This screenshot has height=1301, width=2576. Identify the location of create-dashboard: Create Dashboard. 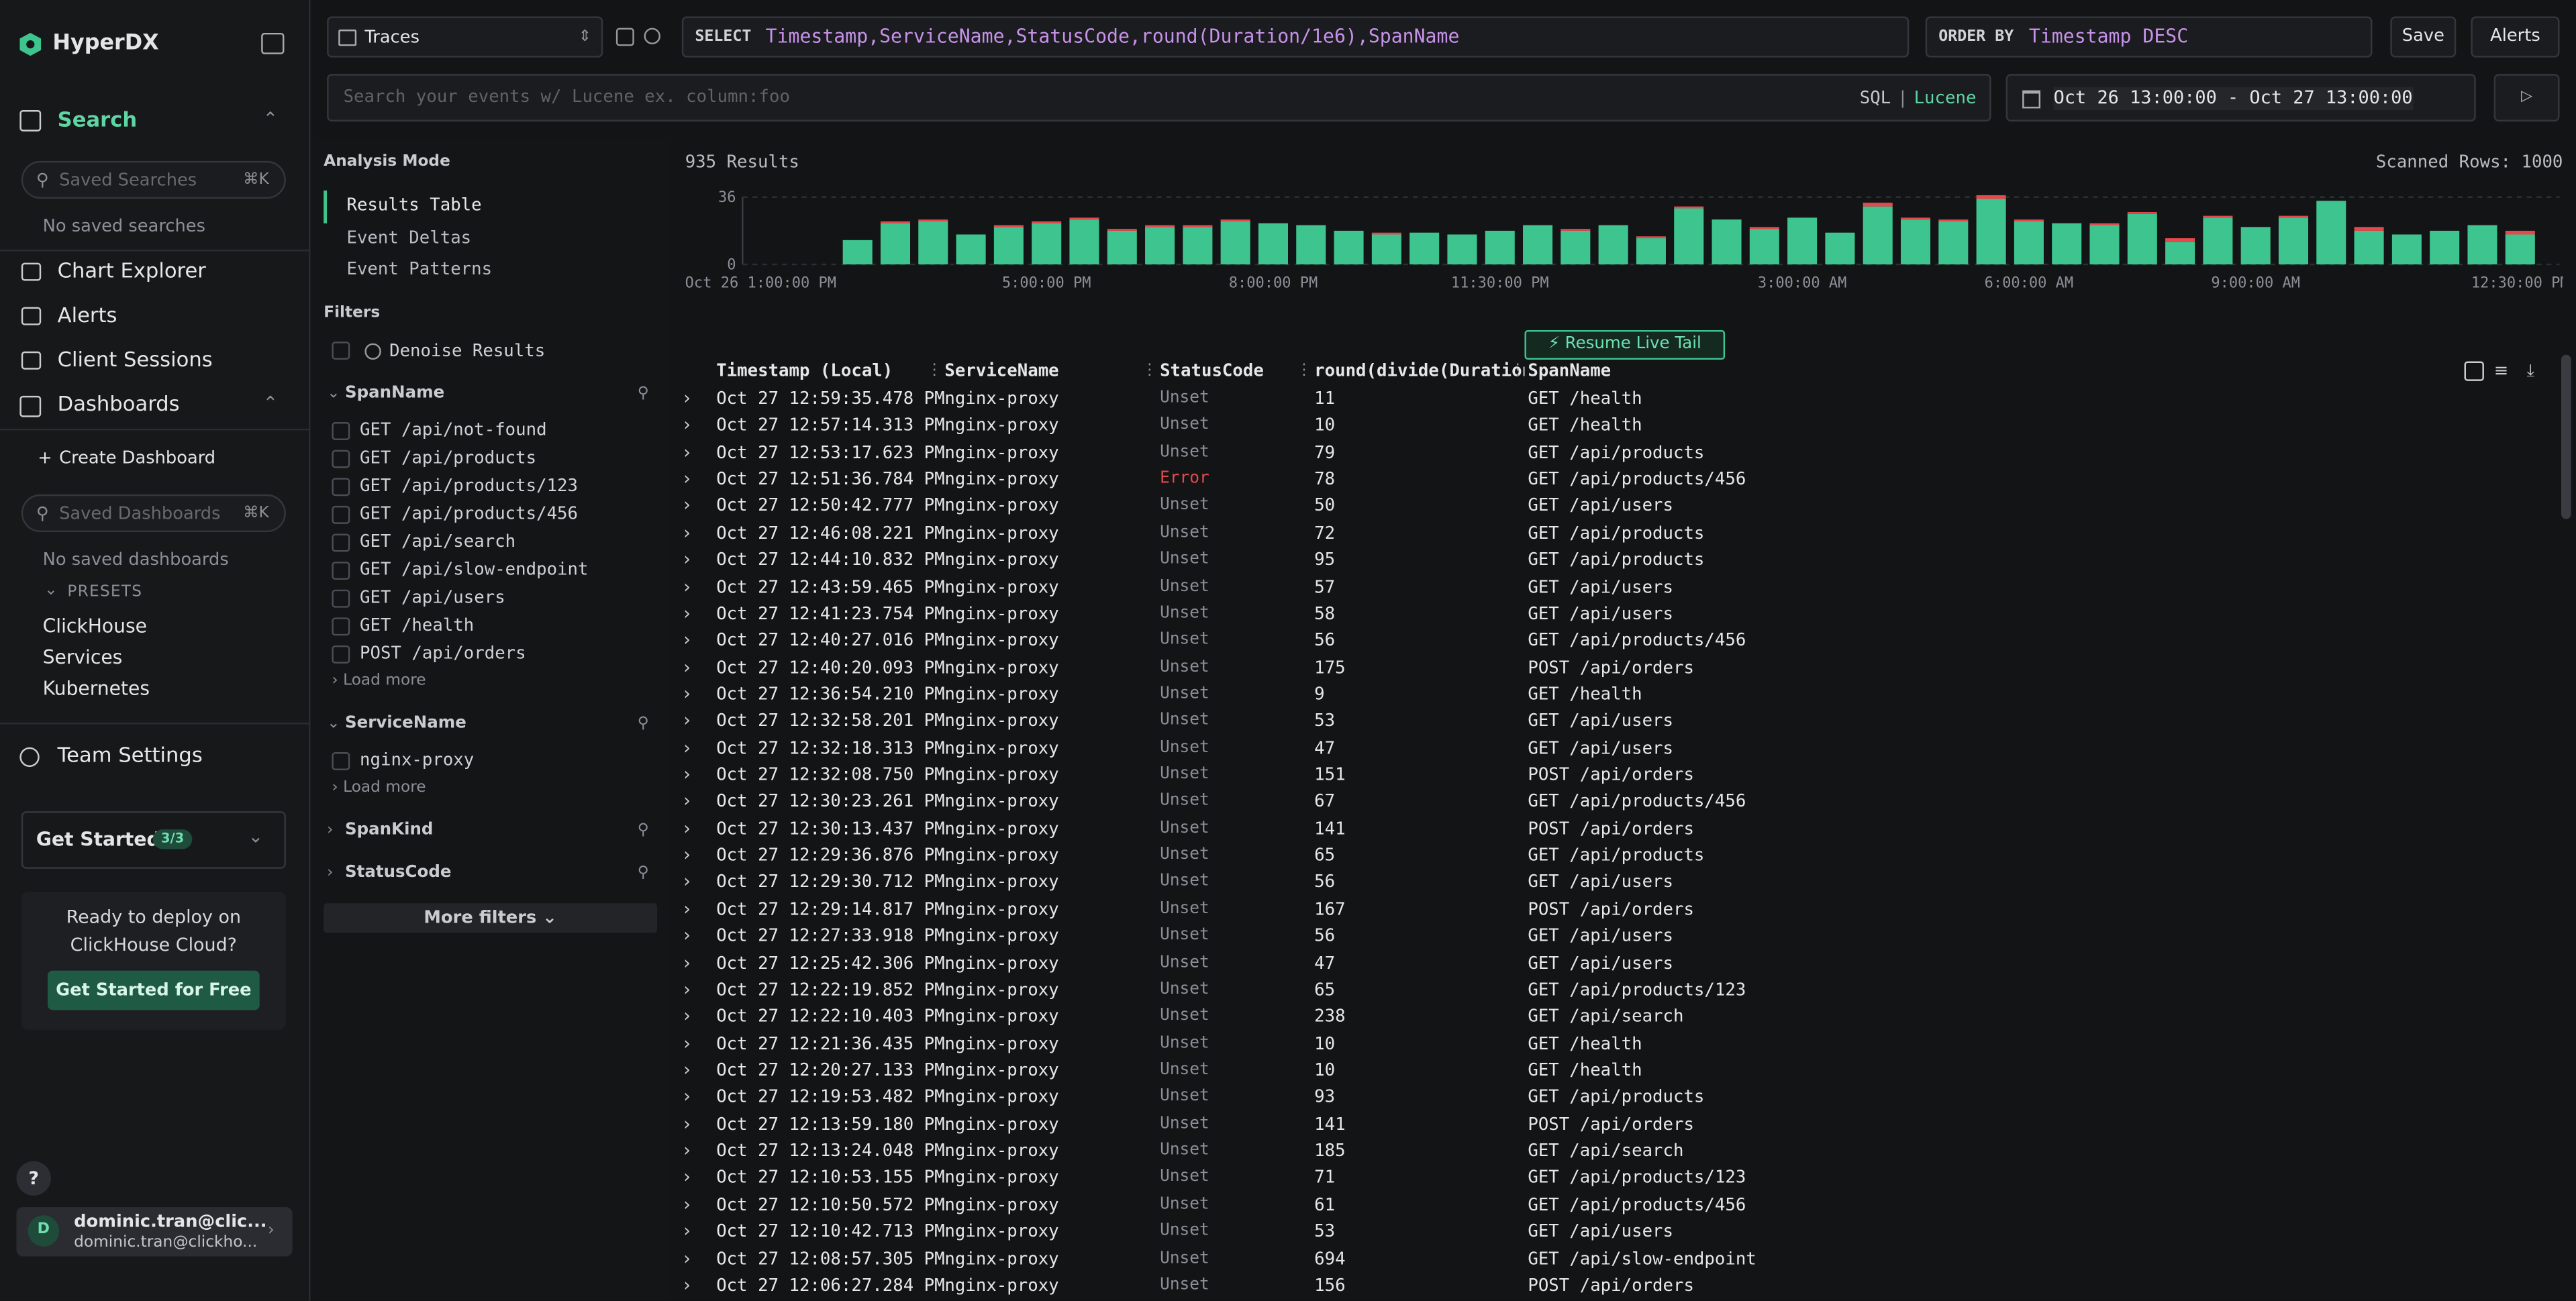
(137, 458).